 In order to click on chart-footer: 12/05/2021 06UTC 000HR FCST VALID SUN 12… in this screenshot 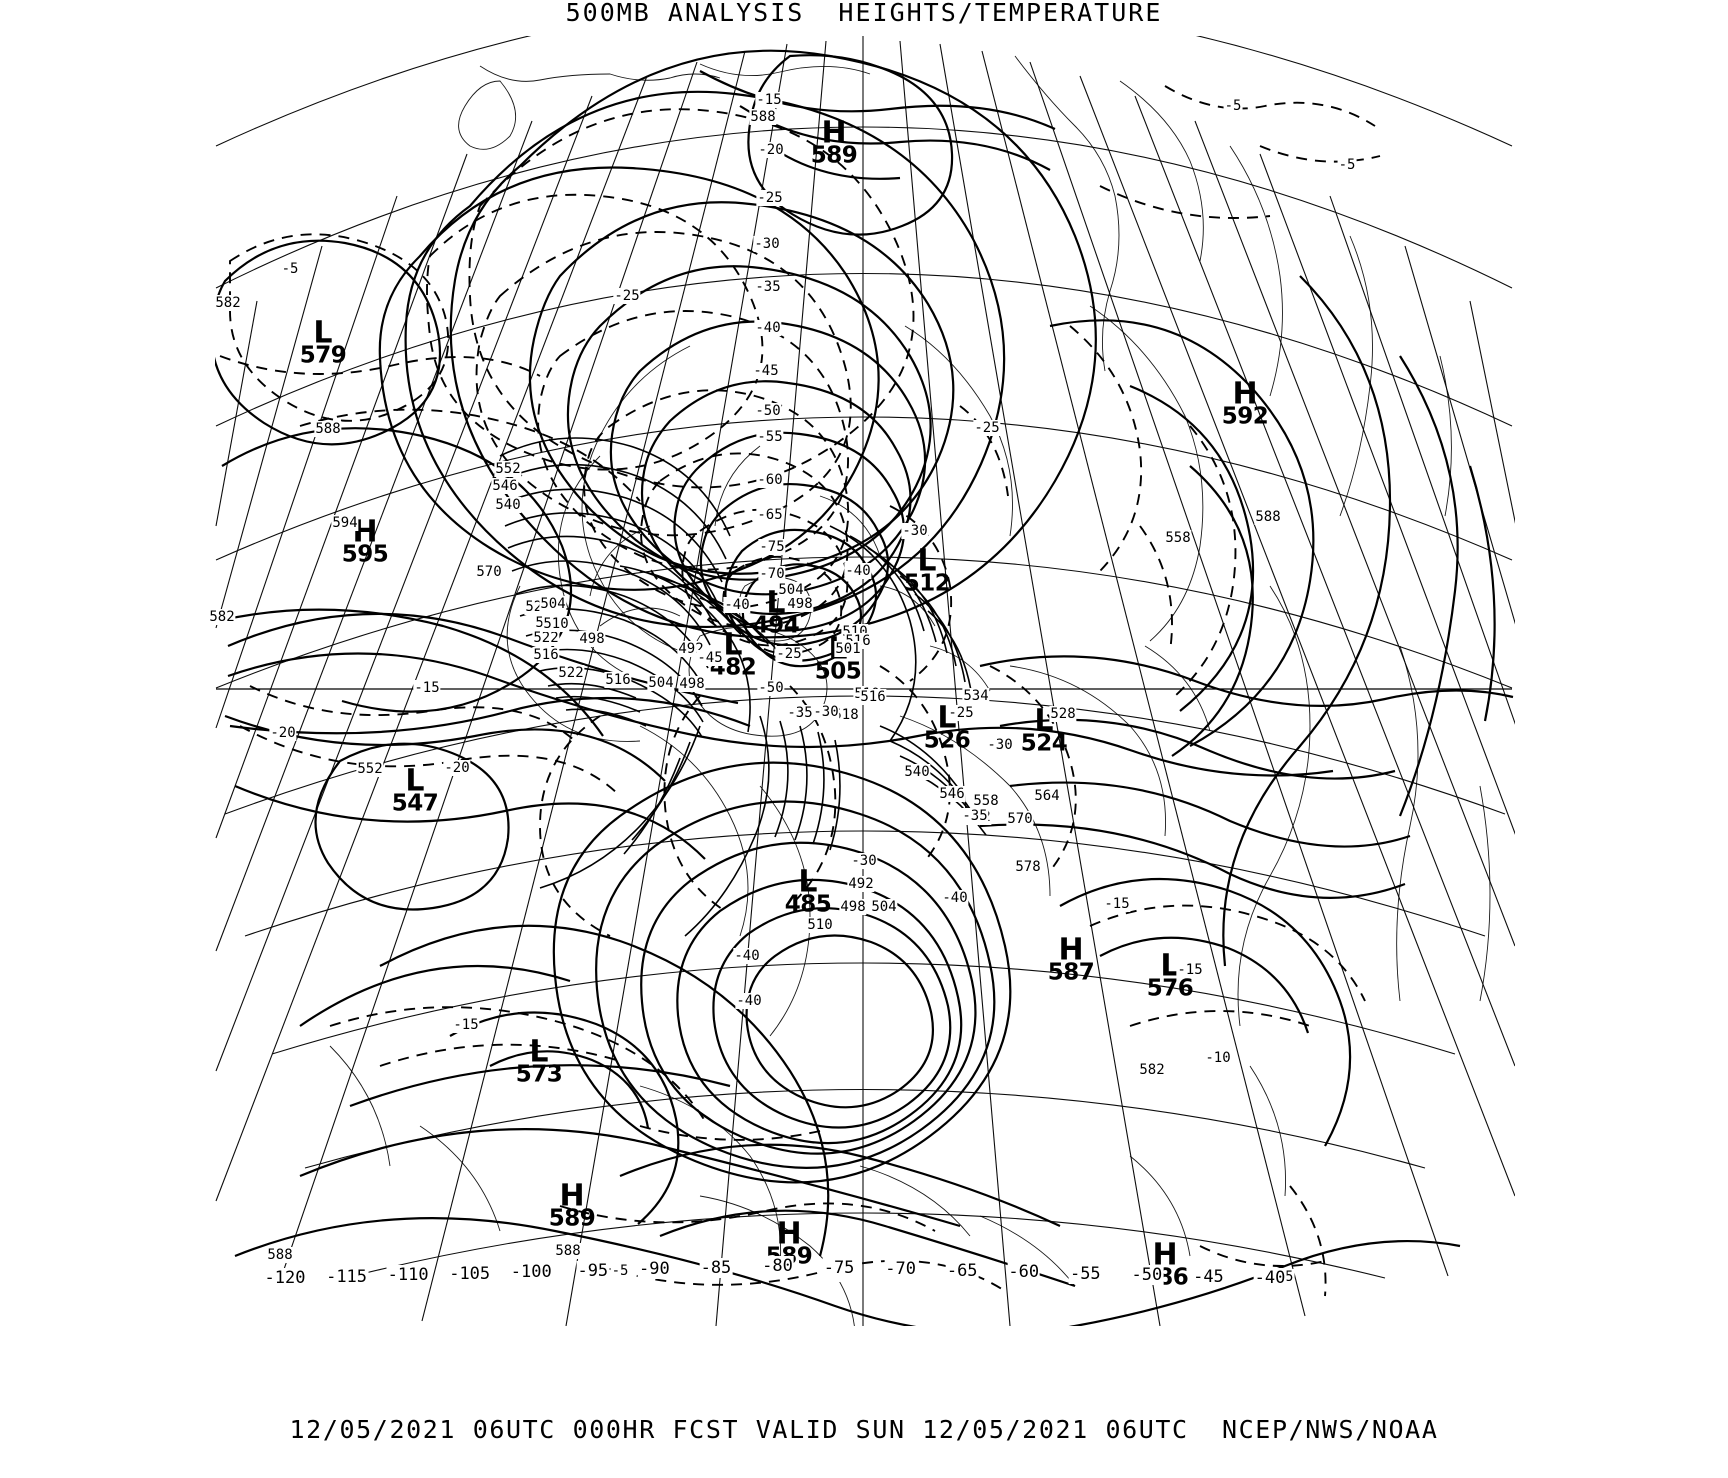, I will do `click(864, 1429)`.